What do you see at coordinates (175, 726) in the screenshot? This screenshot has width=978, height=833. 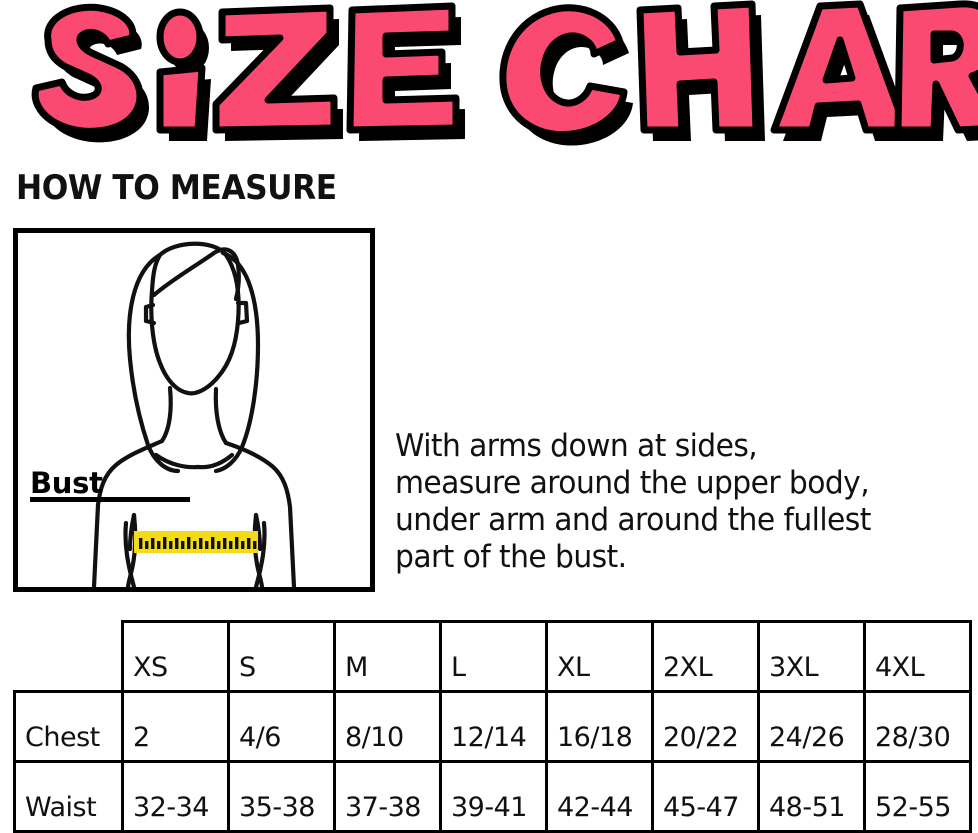 I see `cell-chest-xs: 2` at bounding box center [175, 726].